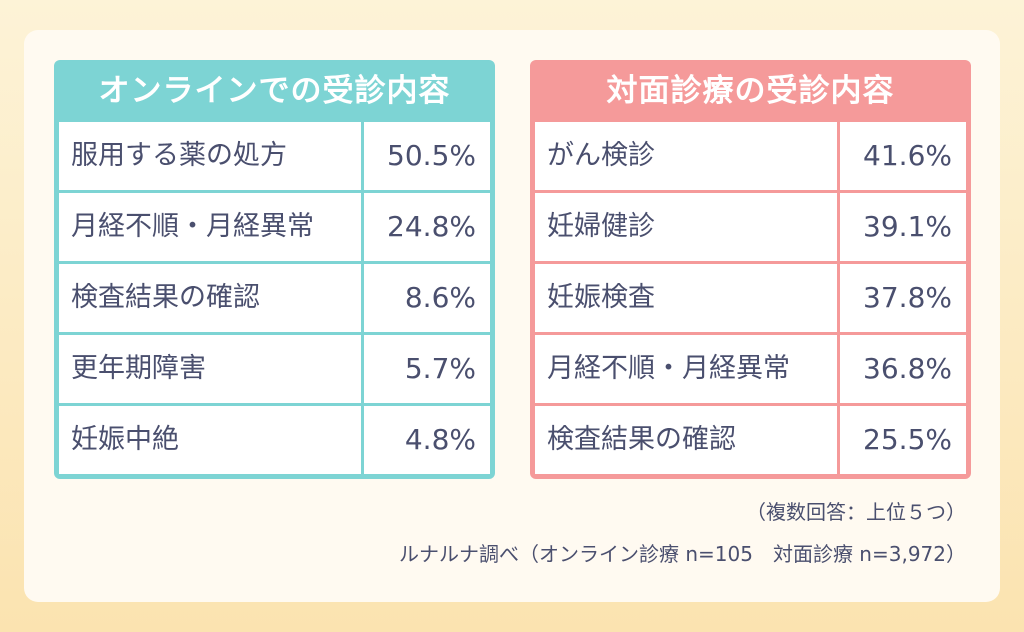  I want to click on online-table-title: オンラインでの受診内容, so click(274, 91).